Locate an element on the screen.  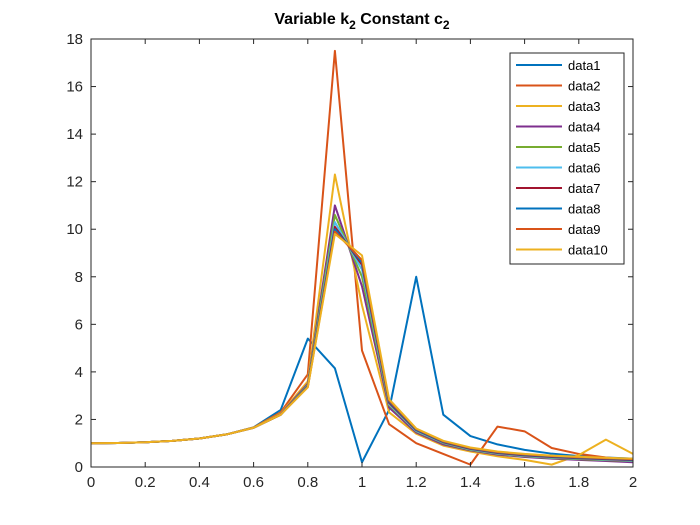
x-tick-label: 0.8 is located at coordinates (307, 482).